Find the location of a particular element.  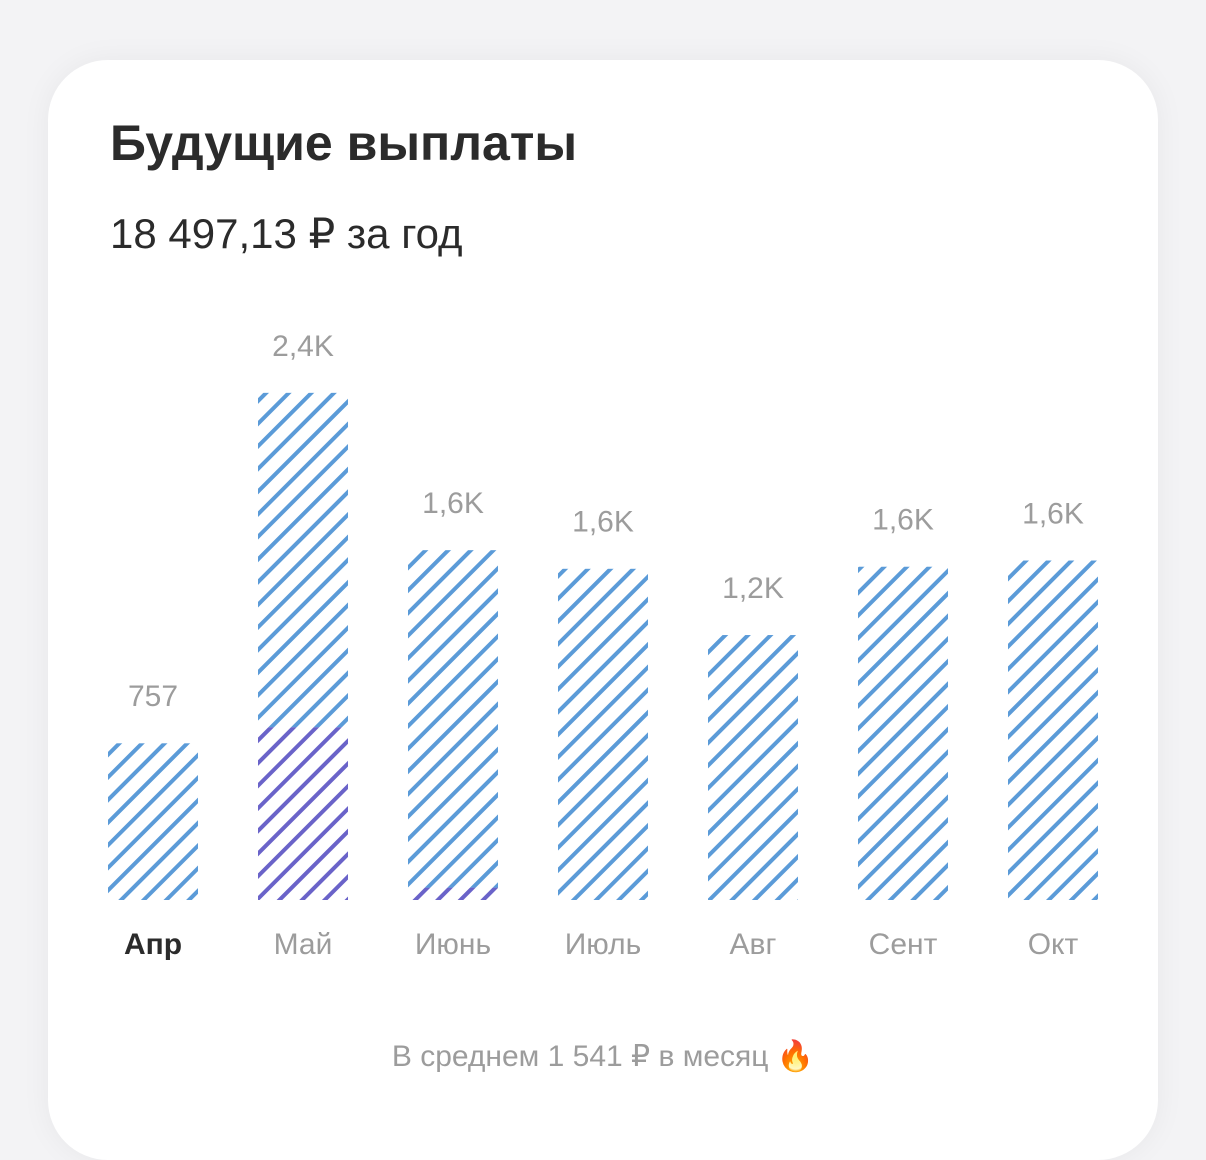

x-tick-label: Июнь is located at coordinates (453, 944).